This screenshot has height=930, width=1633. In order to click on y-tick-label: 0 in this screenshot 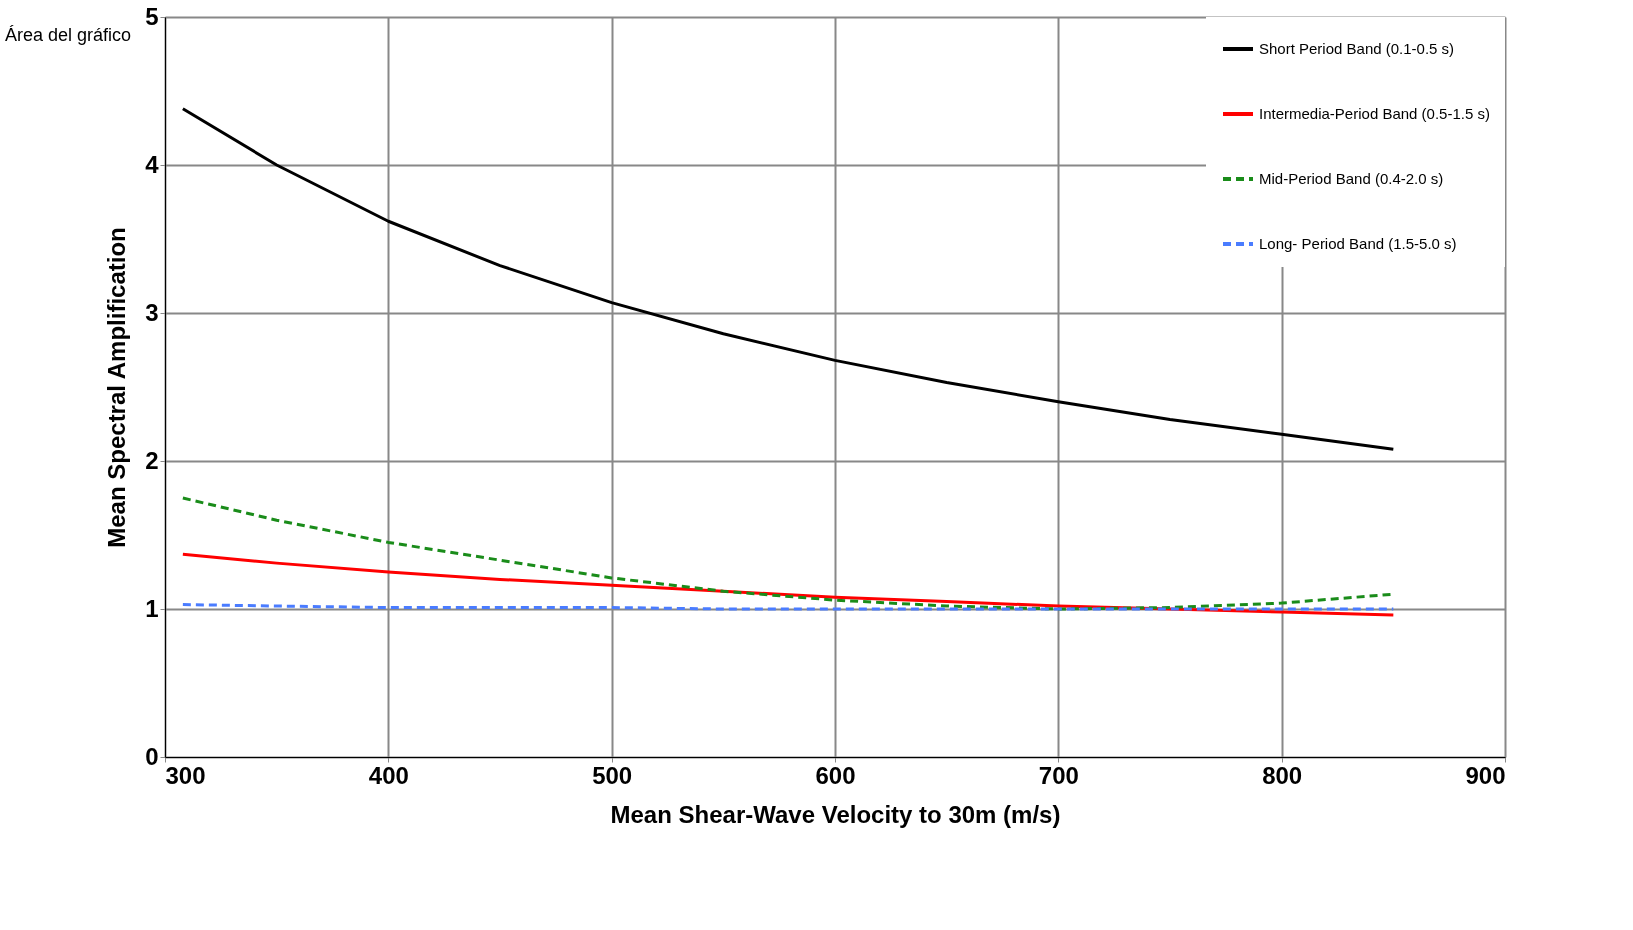, I will do `click(152, 756)`.